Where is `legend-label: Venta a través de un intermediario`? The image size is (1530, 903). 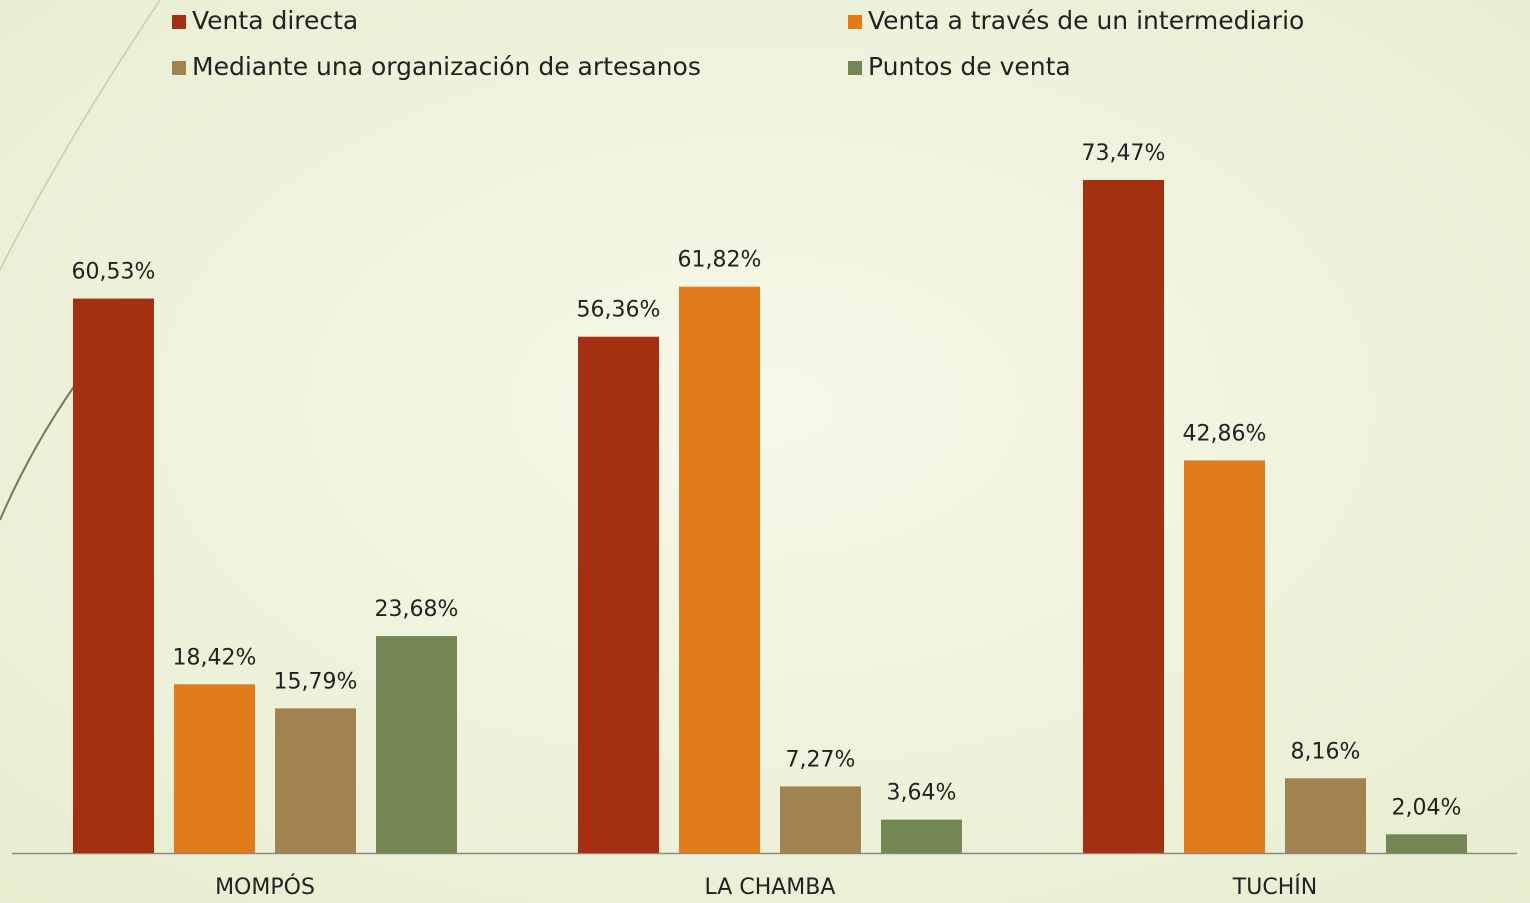
legend-label: Venta a través de un intermediario is located at coordinates (1086, 20).